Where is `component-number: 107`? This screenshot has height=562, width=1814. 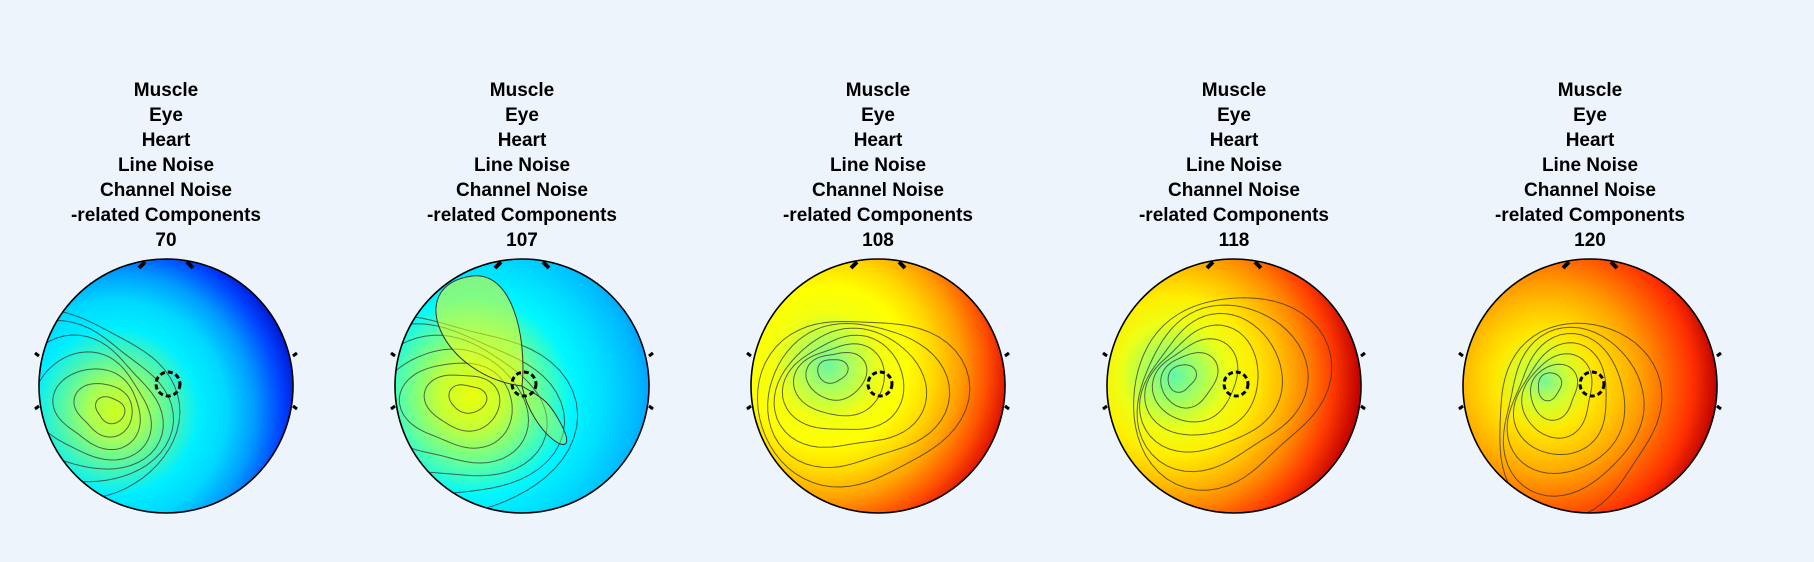 component-number: 107 is located at coordinates (522, 240).